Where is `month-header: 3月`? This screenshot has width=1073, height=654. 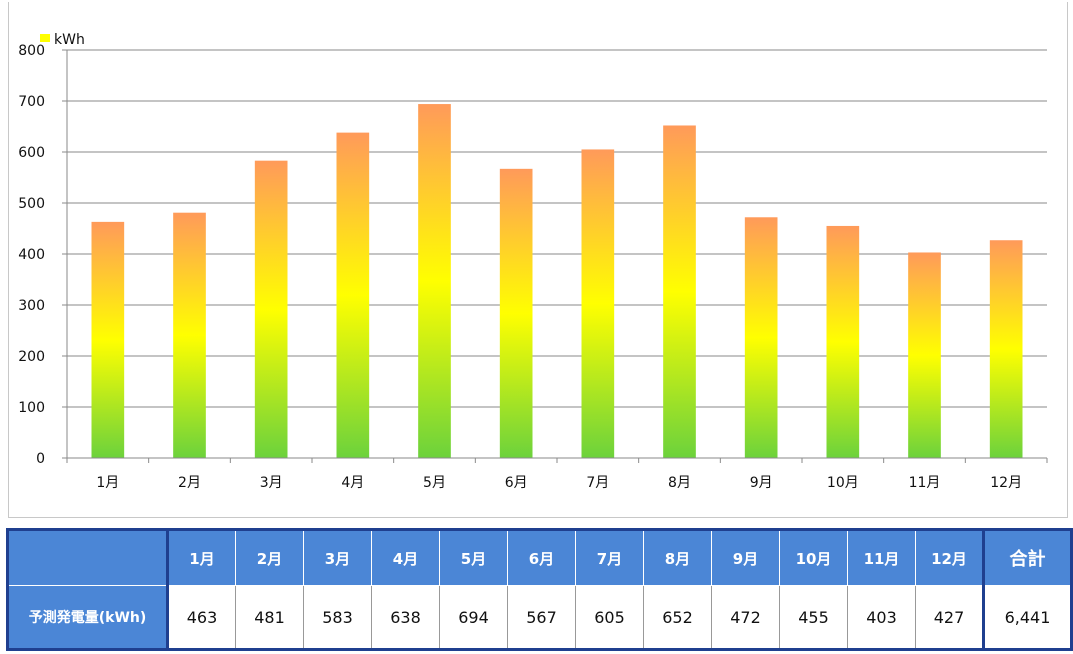
month-header: 3月 is located at coordinates (337, 557).